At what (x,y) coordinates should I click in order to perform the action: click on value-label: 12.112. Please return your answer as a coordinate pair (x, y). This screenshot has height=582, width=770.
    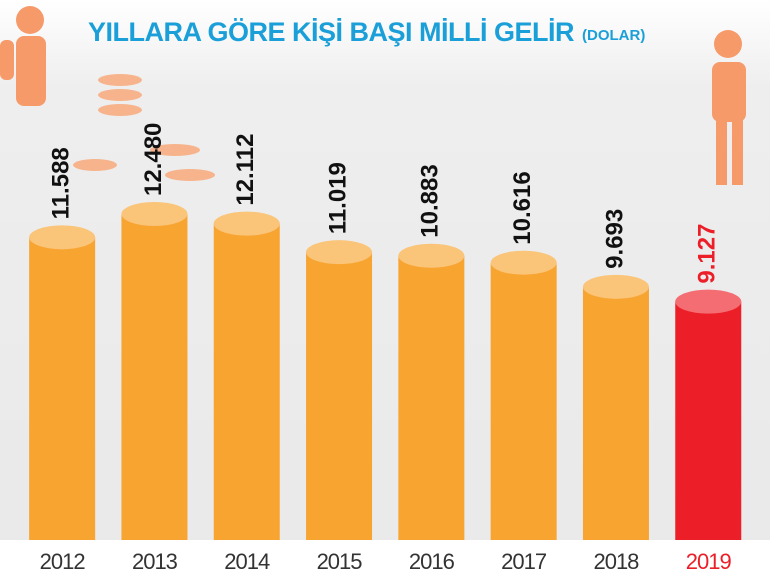
    Looking at the image, I should click on (245, 170).